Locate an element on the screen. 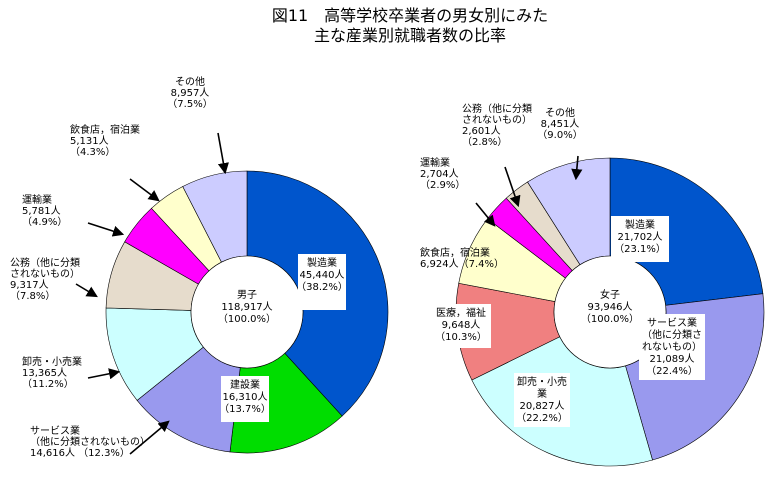  arrow-female-other is located at coordinates (577, 168).